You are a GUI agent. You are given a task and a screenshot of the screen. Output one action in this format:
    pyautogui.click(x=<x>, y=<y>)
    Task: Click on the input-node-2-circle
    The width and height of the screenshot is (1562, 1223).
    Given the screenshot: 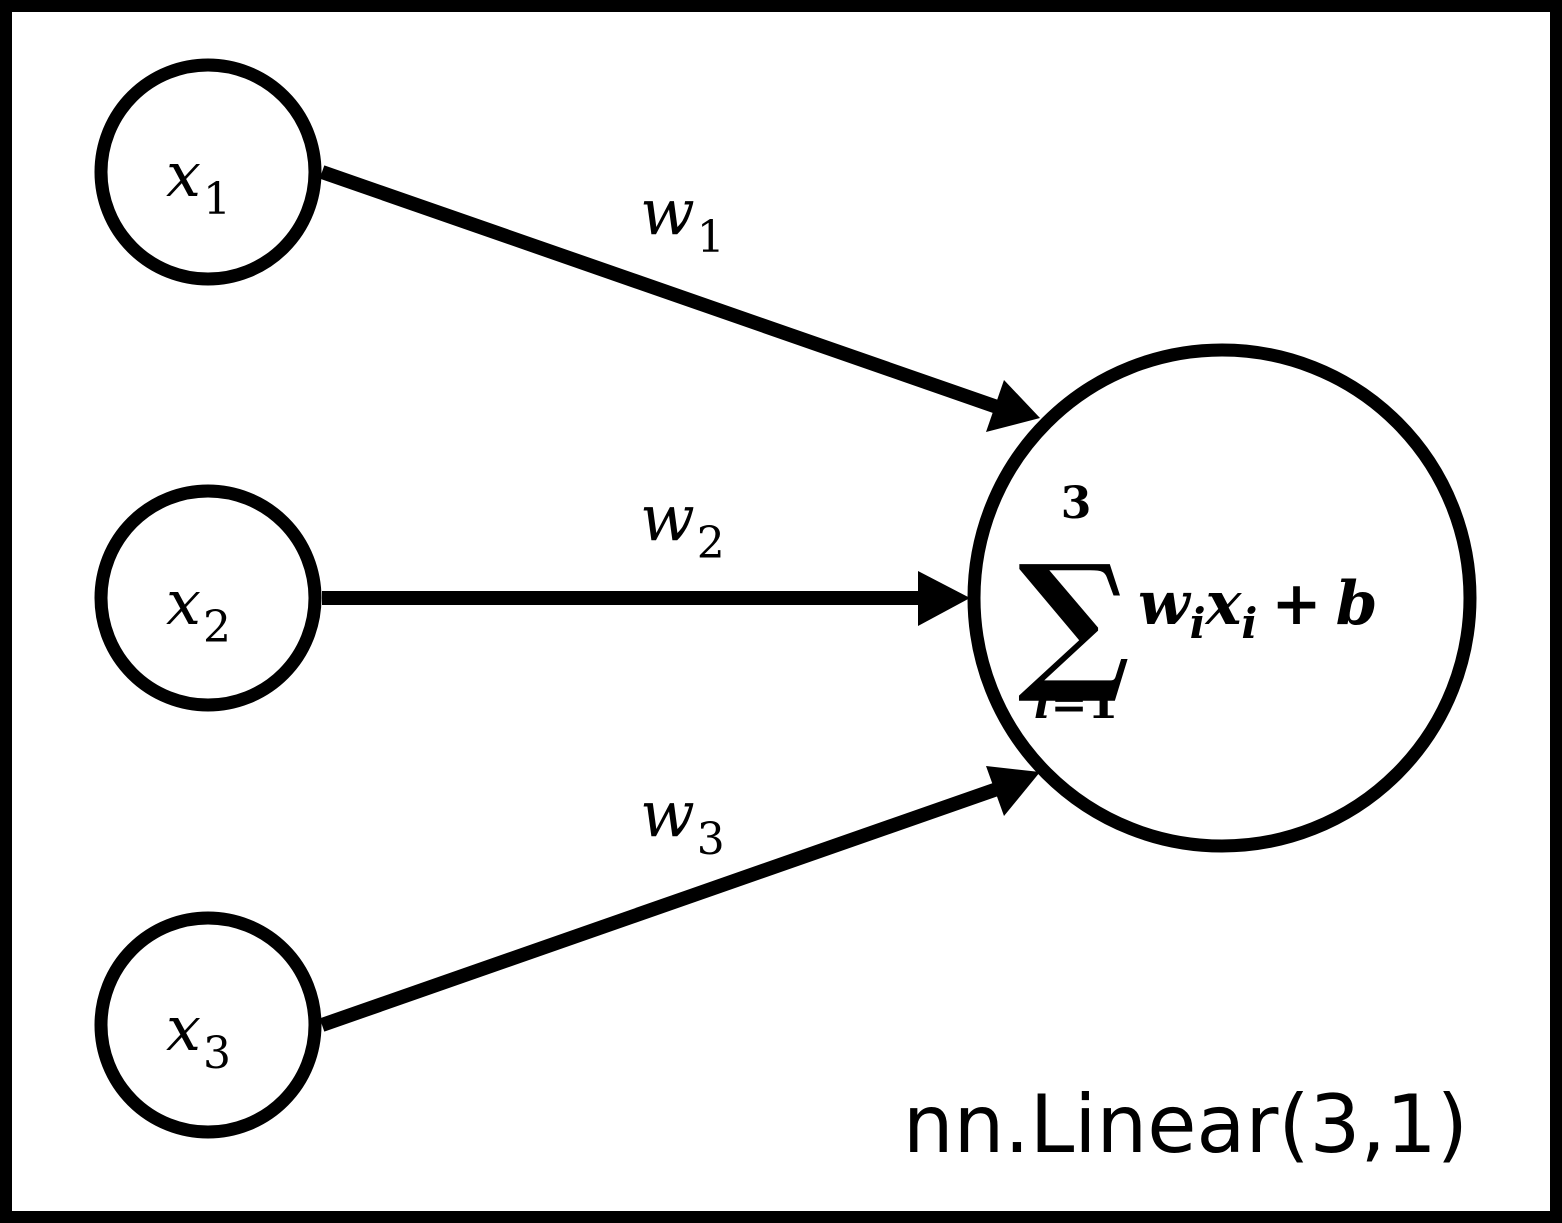 What is the action you would take?
    pyautogui.click(x=208, y=598)
    